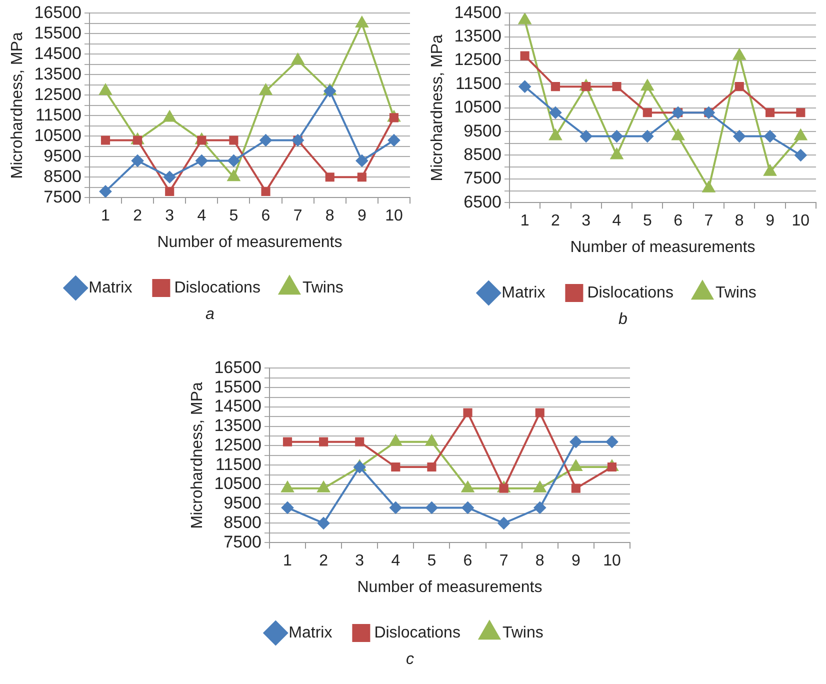  What do you see at coordinates (483, 202) in the screenshot?
I see `y-tick-label: 6500` at bounding box center [483, 202].